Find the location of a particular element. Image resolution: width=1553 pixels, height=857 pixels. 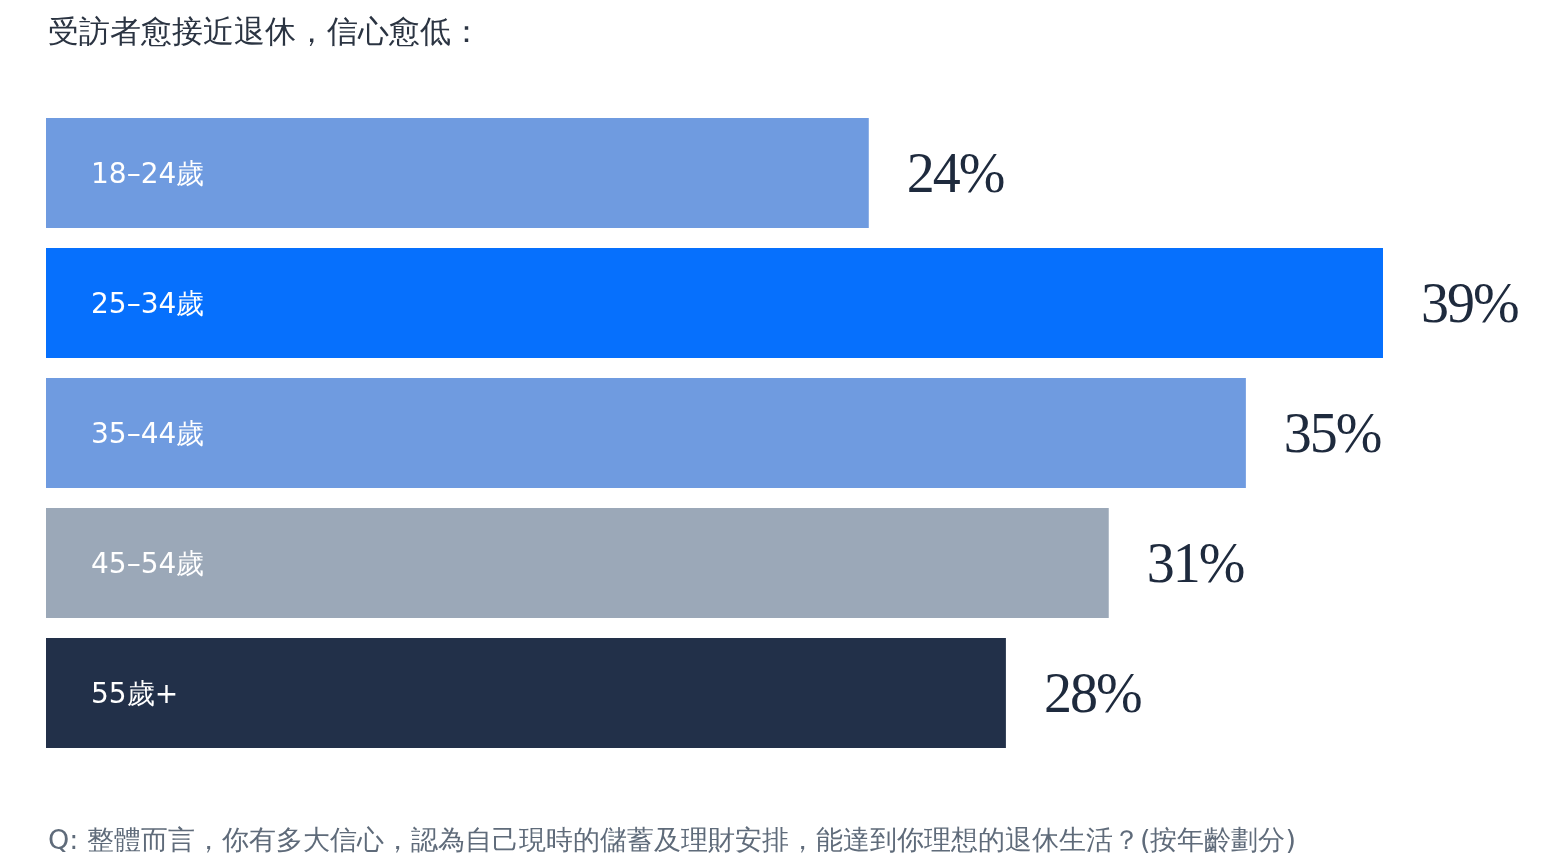

annotation: Q: 整體而言，你有多大信心，認為自己現時的儲蓄及理財安排，能達到你理想的退休生活？(按年齡劃分) is located at coordinates (672, 839).